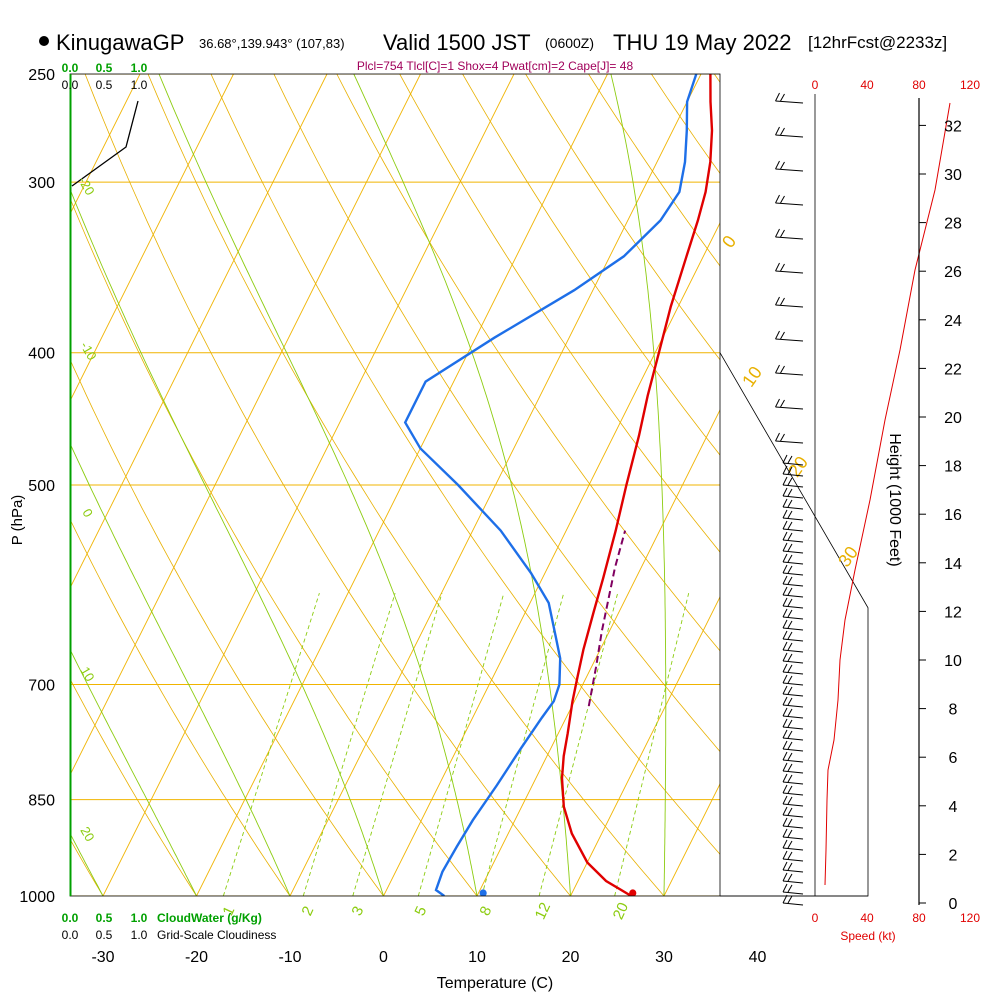 The width and height of the screenshot is (1000, 1000). Describe the element at coordinates (87, 674) in the screenshot. I see `moist-adiabat-label: 10` at that location.